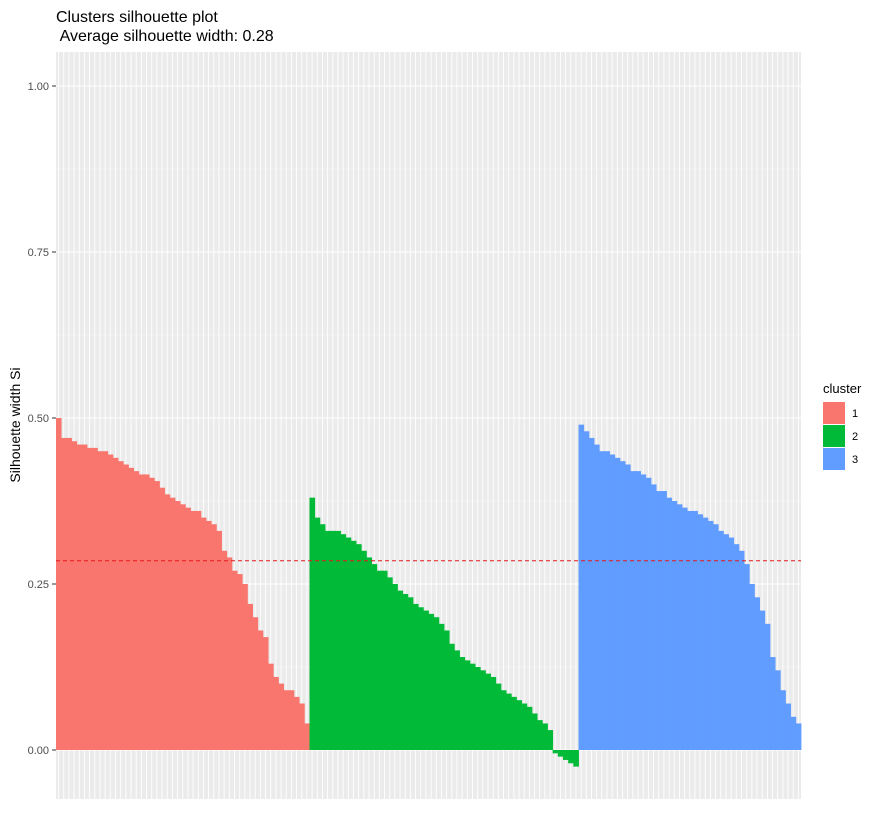 The height and width of the screenshot is (829, 882). I want to click on legend: cluster 1 2 3, so click(842, 425).